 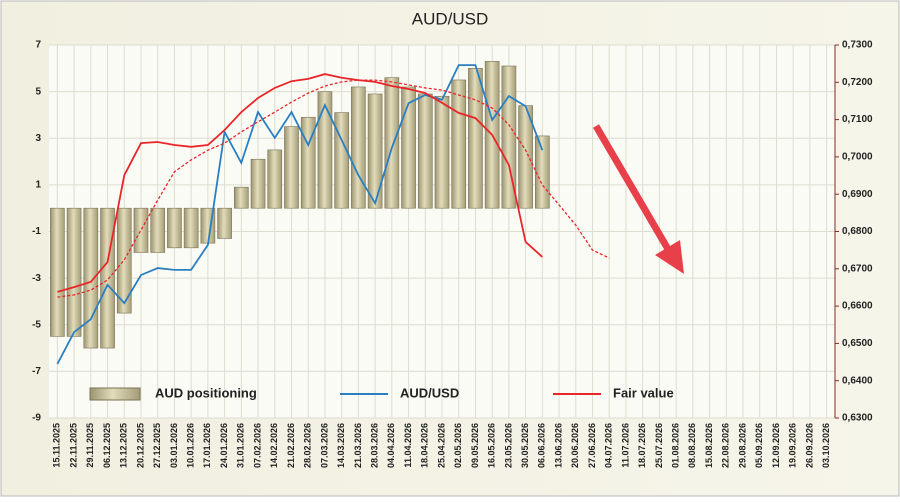 I want to click on legend-label: Fair value, so click(x=643, y=392).